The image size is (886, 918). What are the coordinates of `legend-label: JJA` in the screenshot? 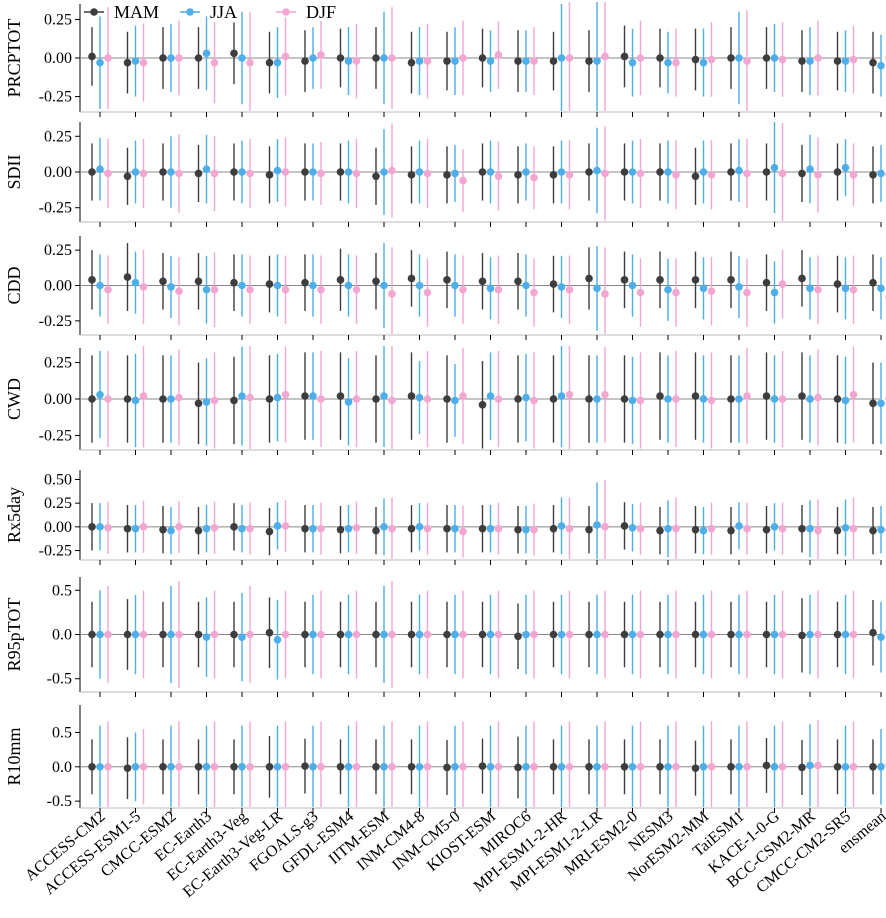 It's located at (223, 12).